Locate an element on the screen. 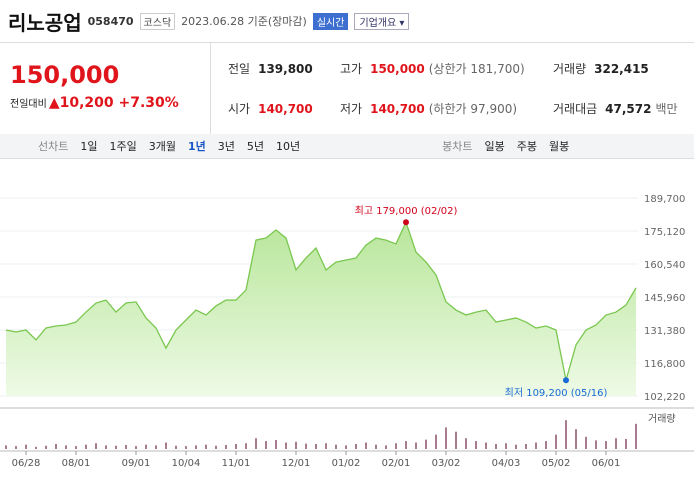  volume-label: 거래량 is located at coordinates (662, 419).